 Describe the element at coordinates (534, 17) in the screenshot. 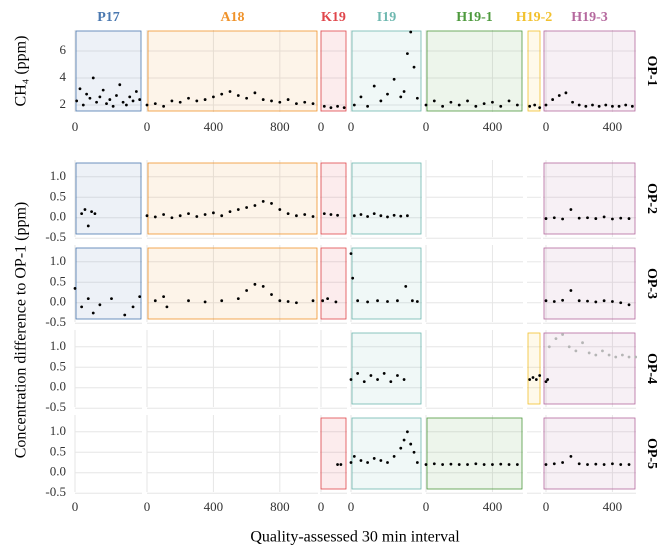

I see `column-label: H19-2` at that location.